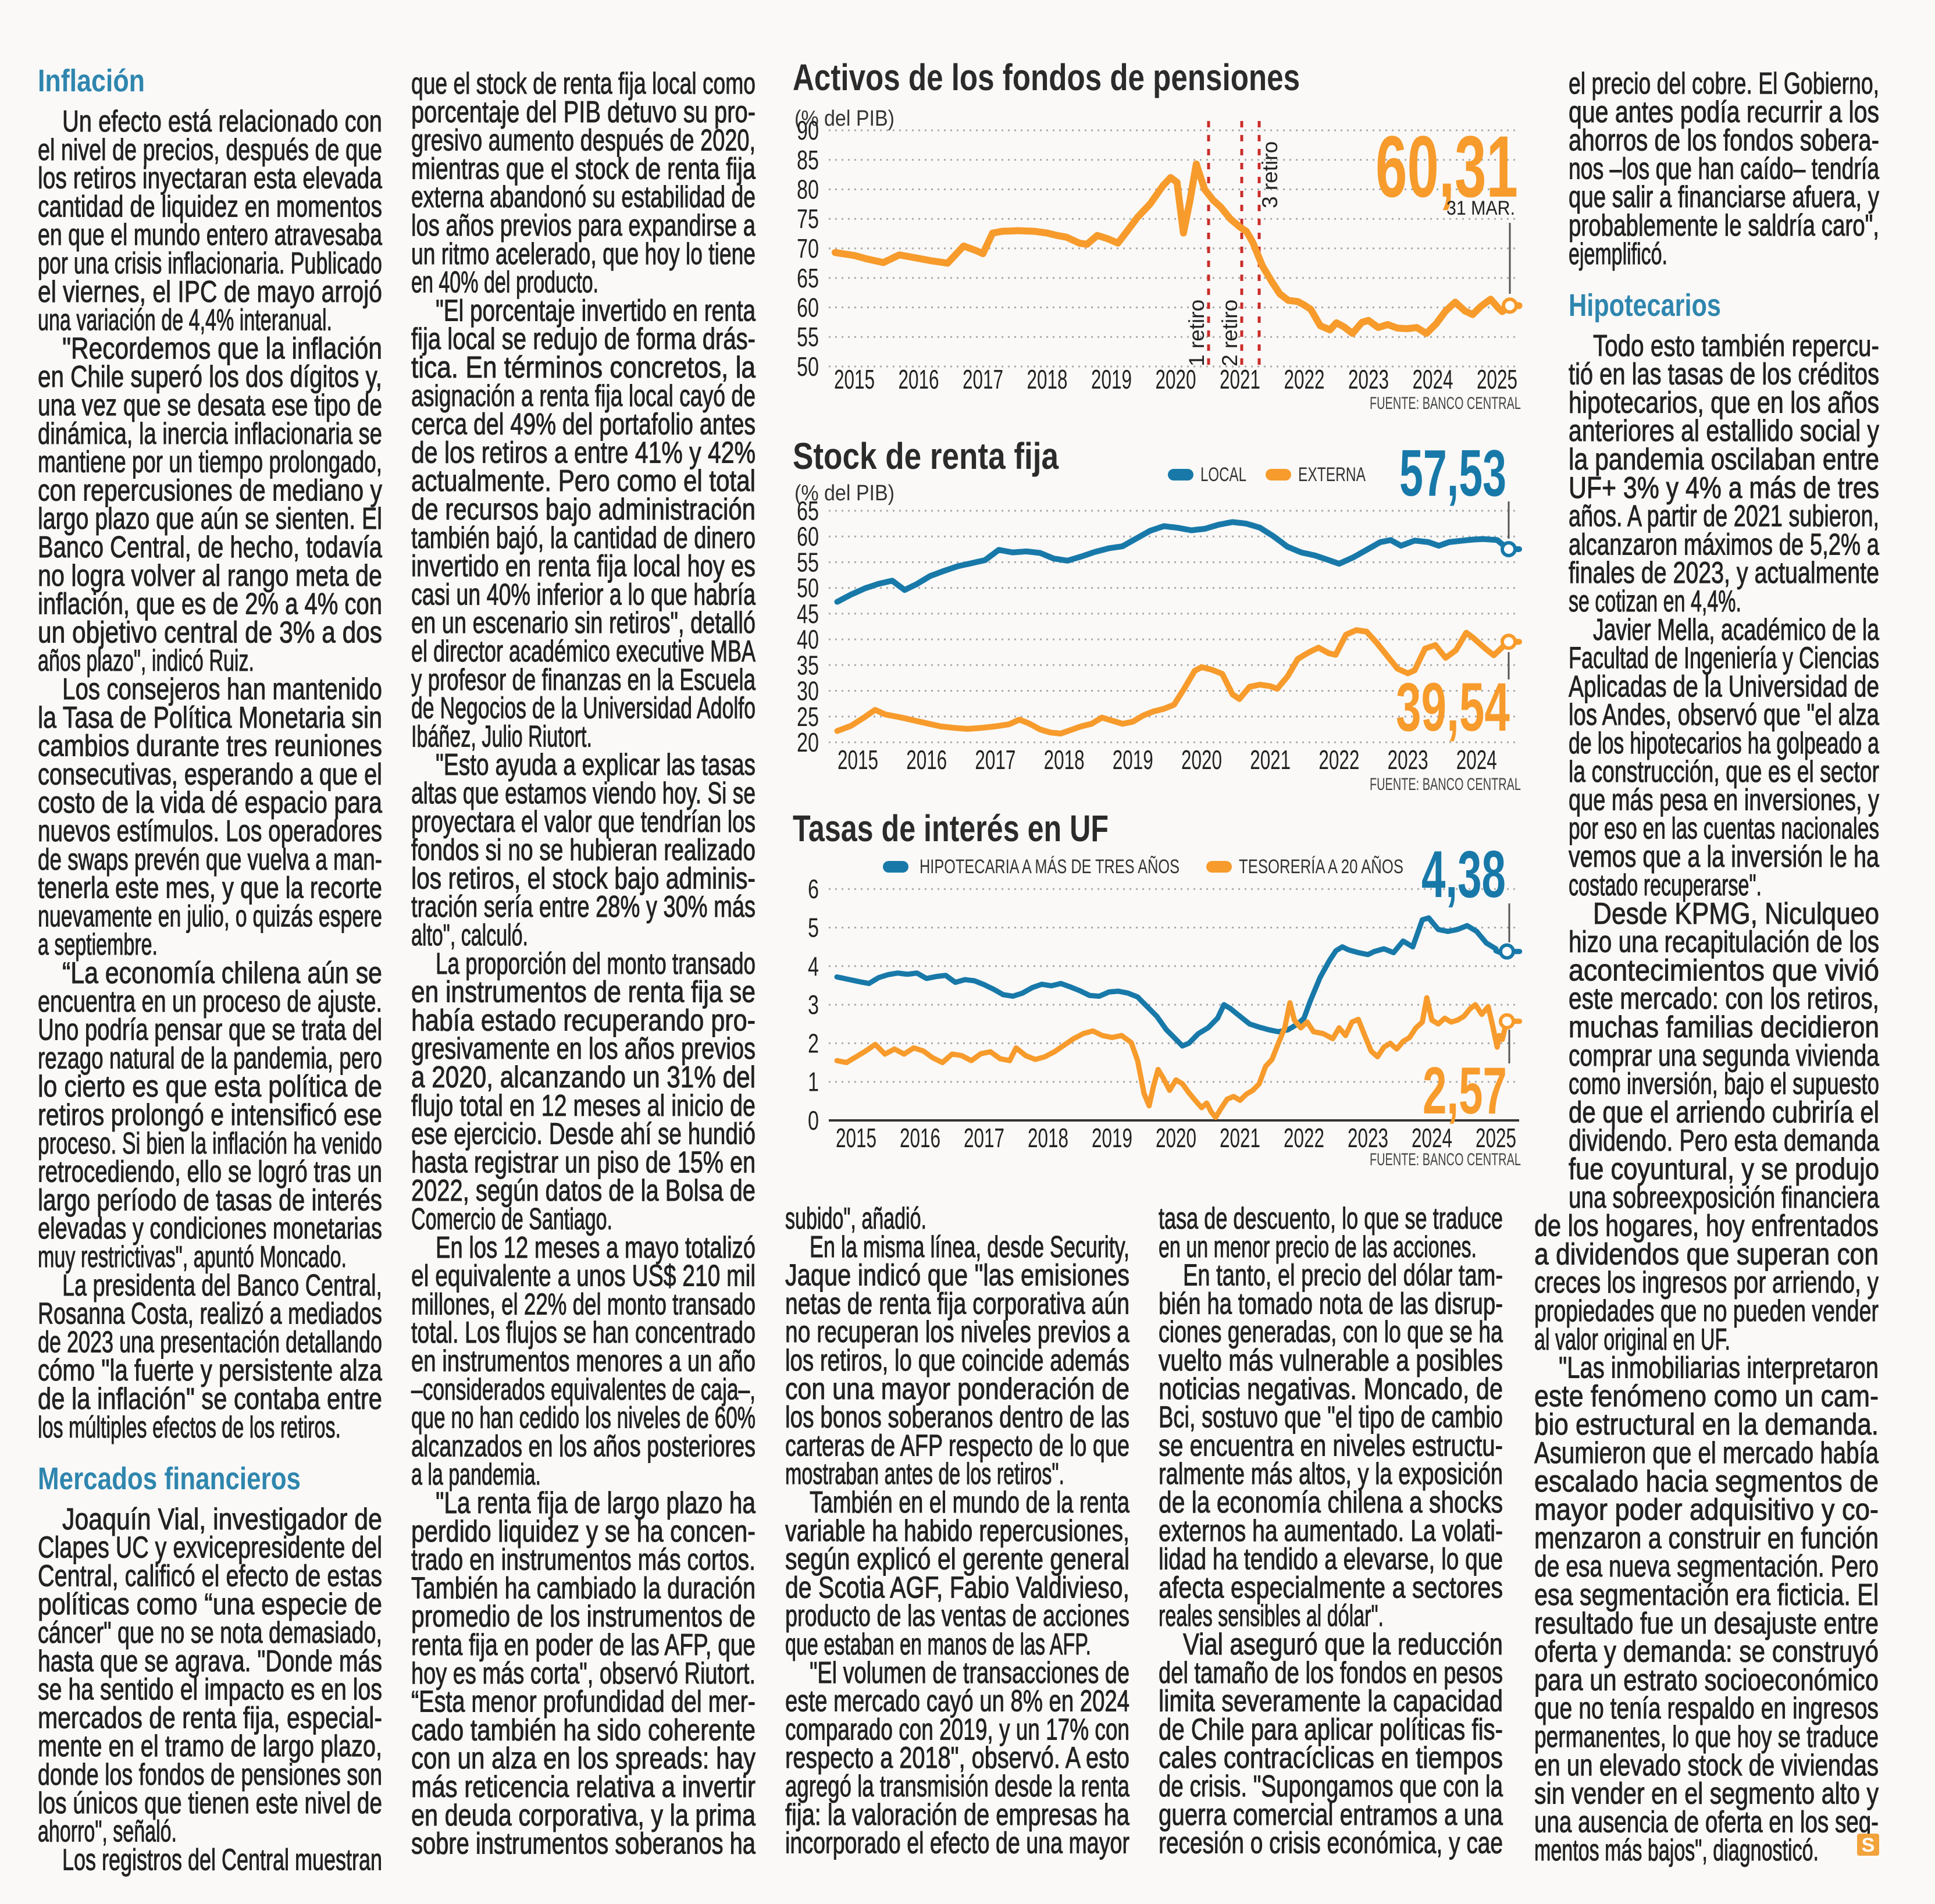 Image resolution: width=1935 pixels, height=1904 pixels. Describe the element at coordinates (583, 1276) in the screenshot. I see `svg-text:el equivalente a unos US$ 210: el equivalente a unos US$ 210 mil` at that location.